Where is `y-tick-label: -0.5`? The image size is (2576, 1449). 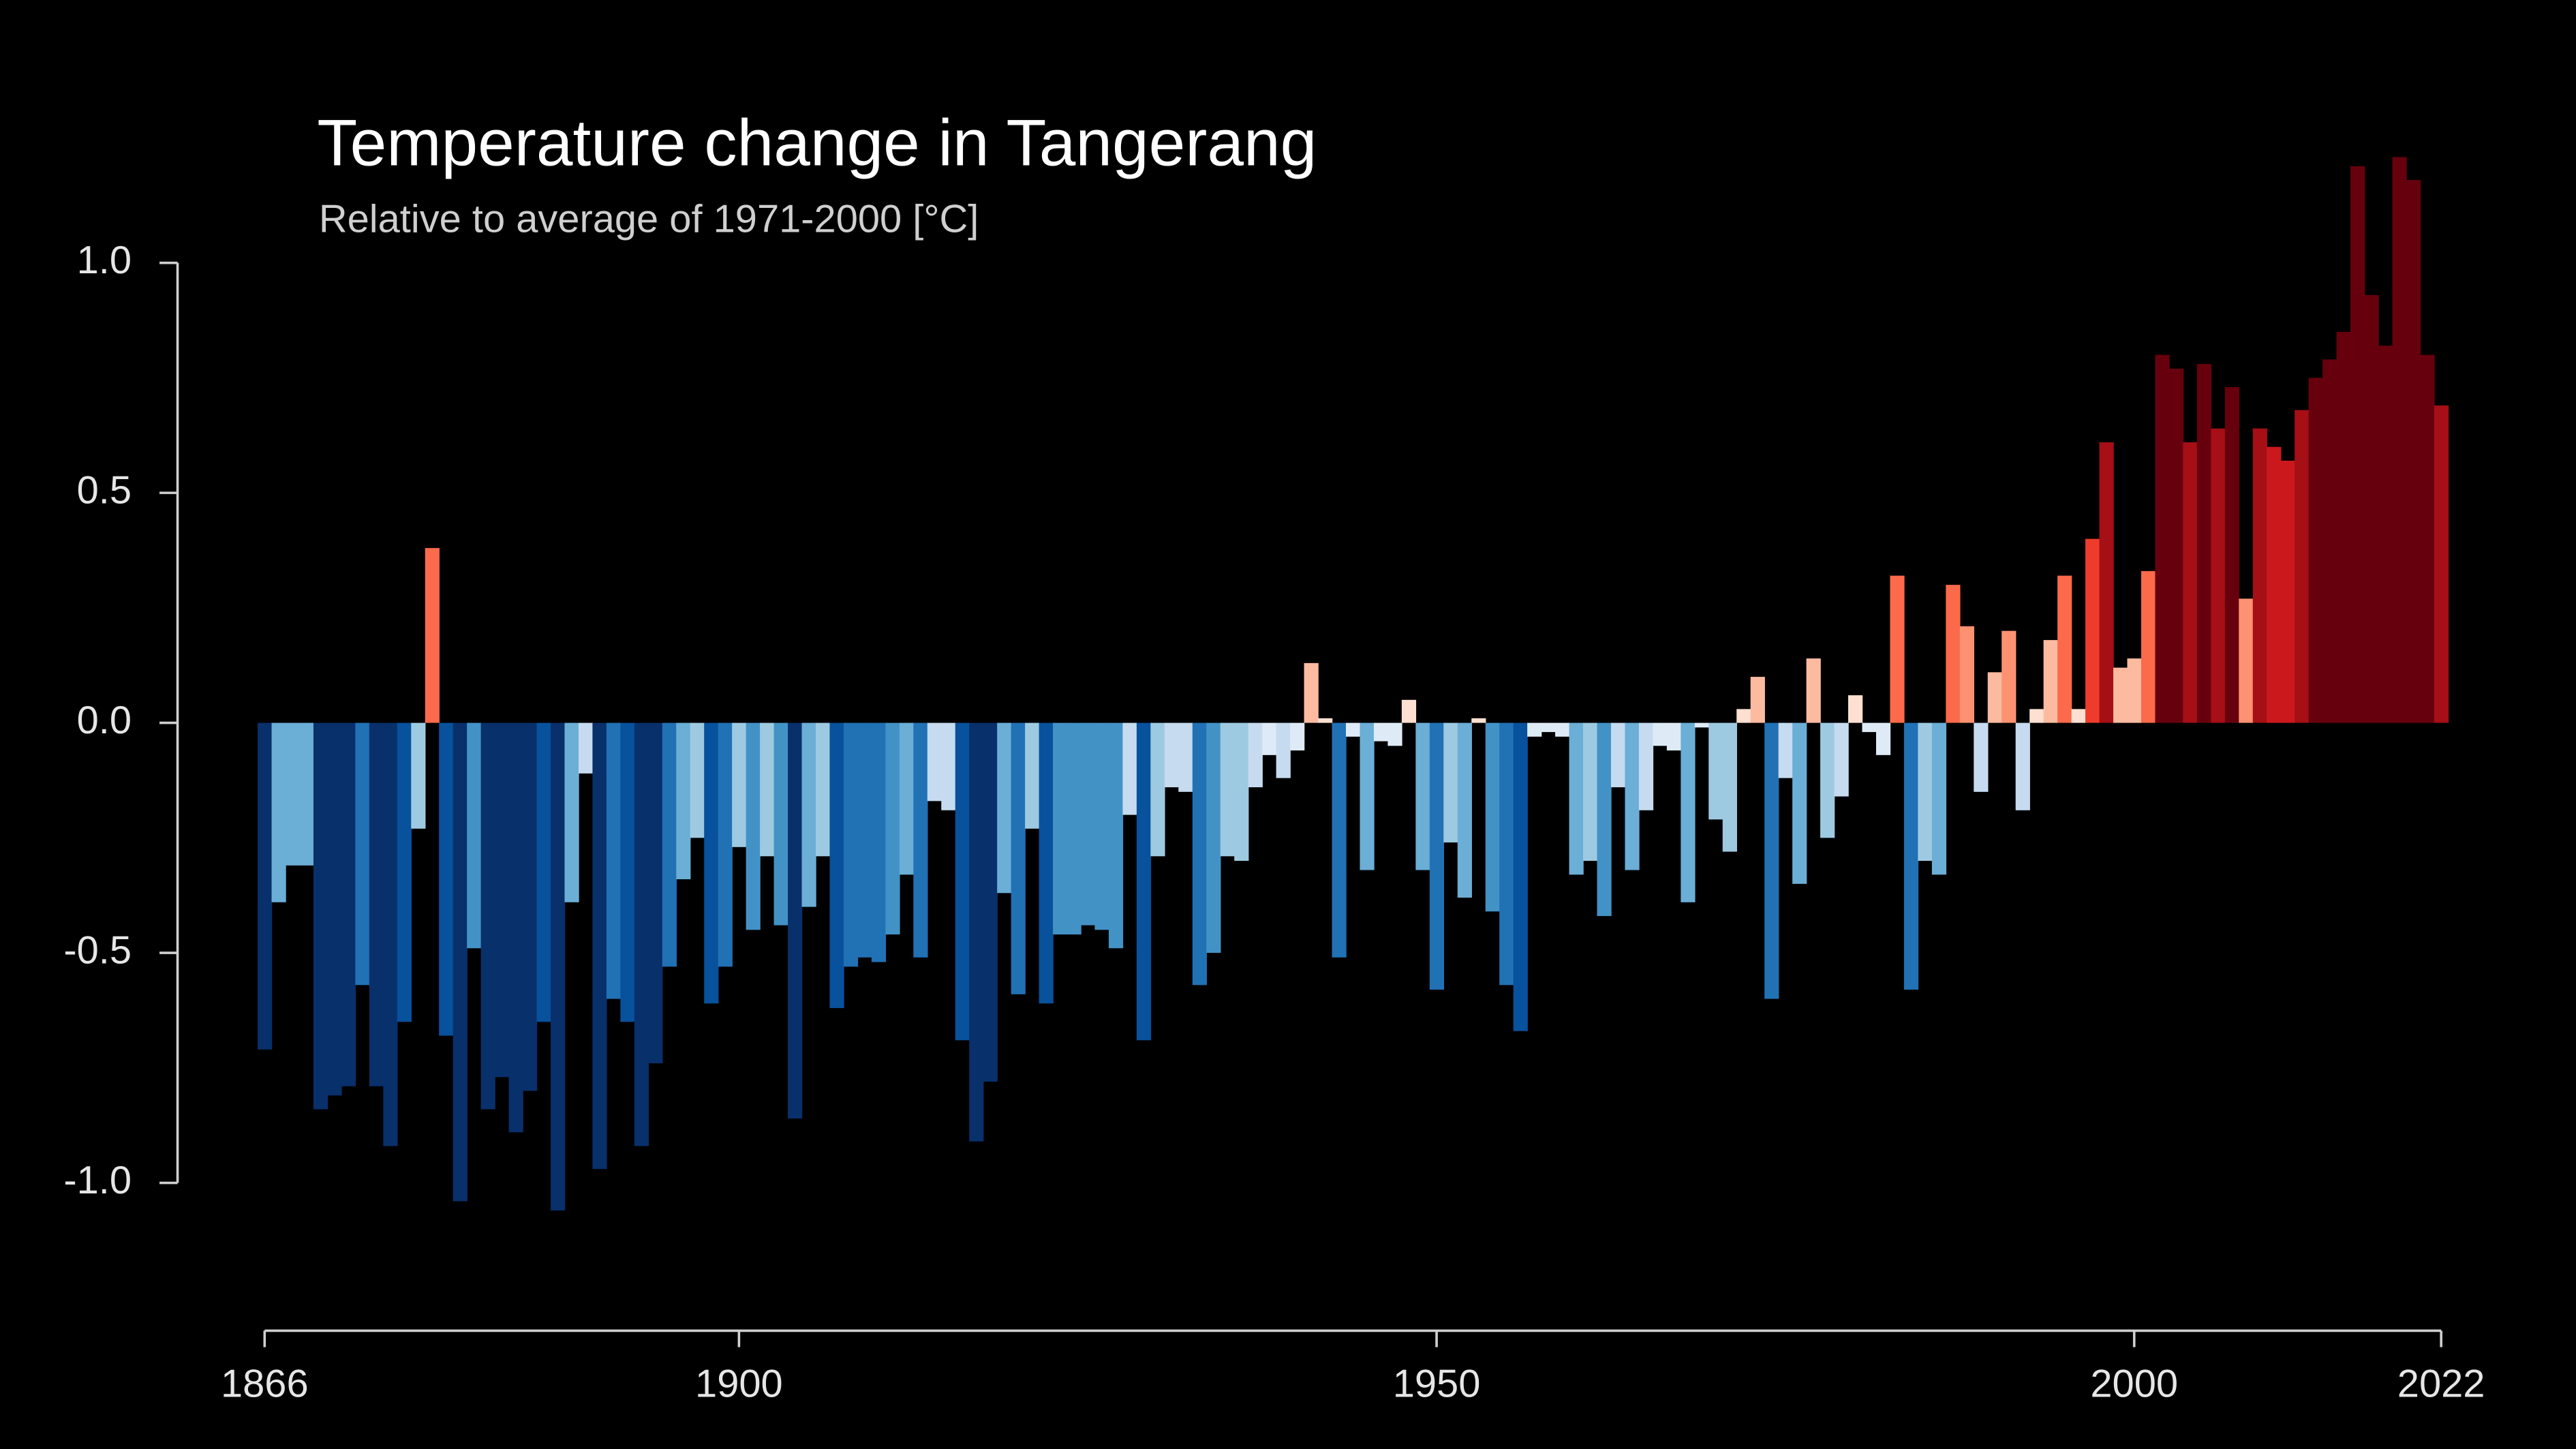
y-tick-label: -0.5 is located at coordinates (98, 950).